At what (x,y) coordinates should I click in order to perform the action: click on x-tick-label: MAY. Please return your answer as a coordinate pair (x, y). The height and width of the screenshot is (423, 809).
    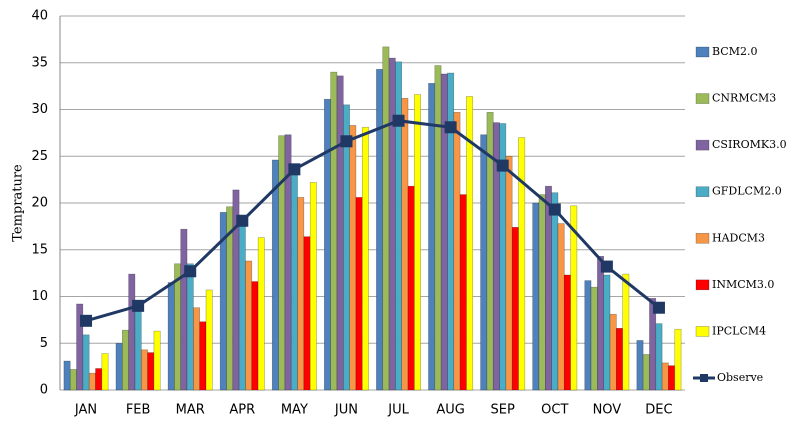
    Looking at the image, I should click on (294, 410).